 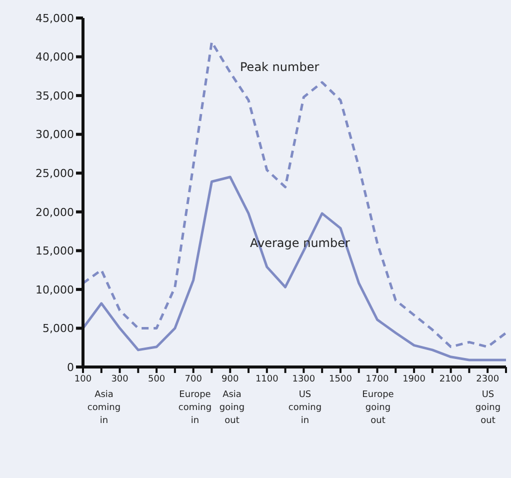 I want to click on text: Asia coming in, so click(x=104, y=408).